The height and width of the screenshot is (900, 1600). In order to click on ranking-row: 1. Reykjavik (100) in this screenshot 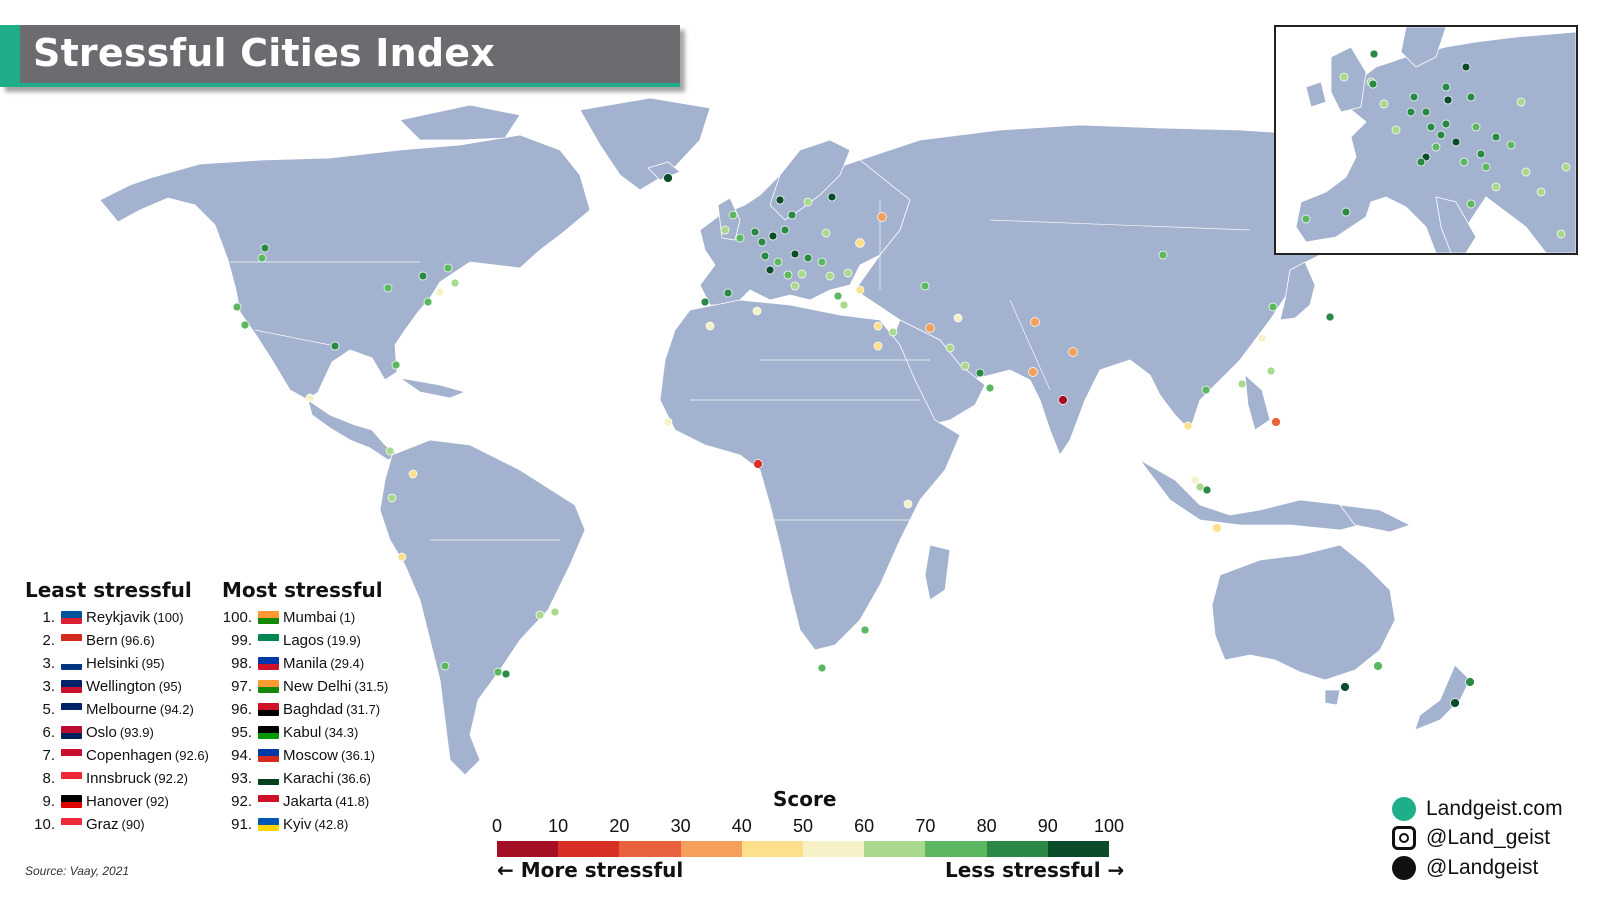, I will do `click(117, 617)`.